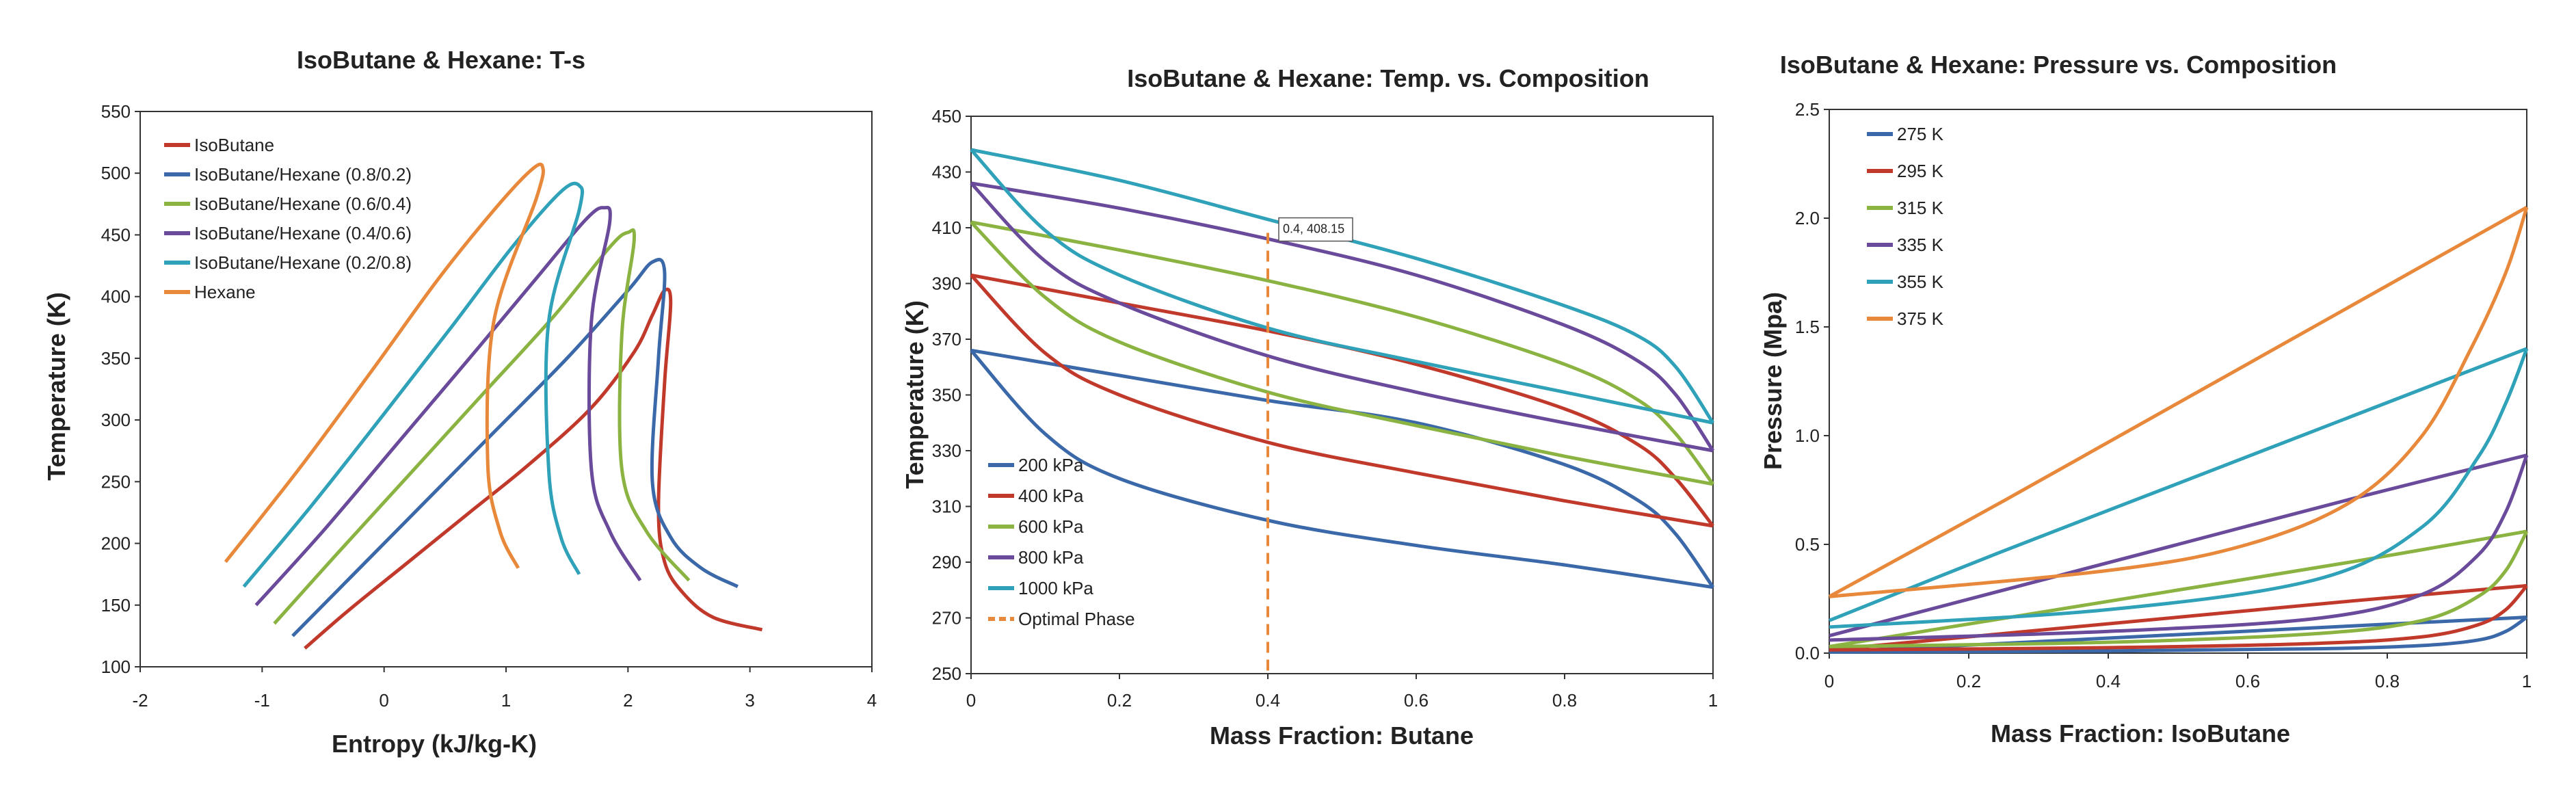 The width and height of the screenshot is (2576, 794). I want to click on legend-item: 1000 kPa, so click(1040, 588).